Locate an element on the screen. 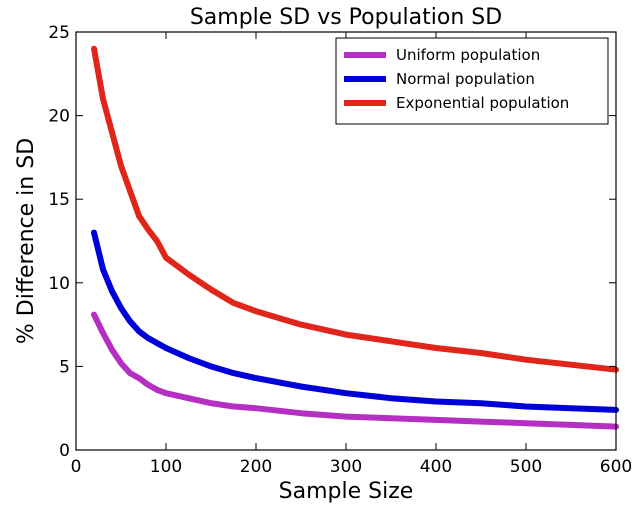 The image size is (638, 512). legend-label-exponential-population: Exponential population is located at coordinates (482, 103).